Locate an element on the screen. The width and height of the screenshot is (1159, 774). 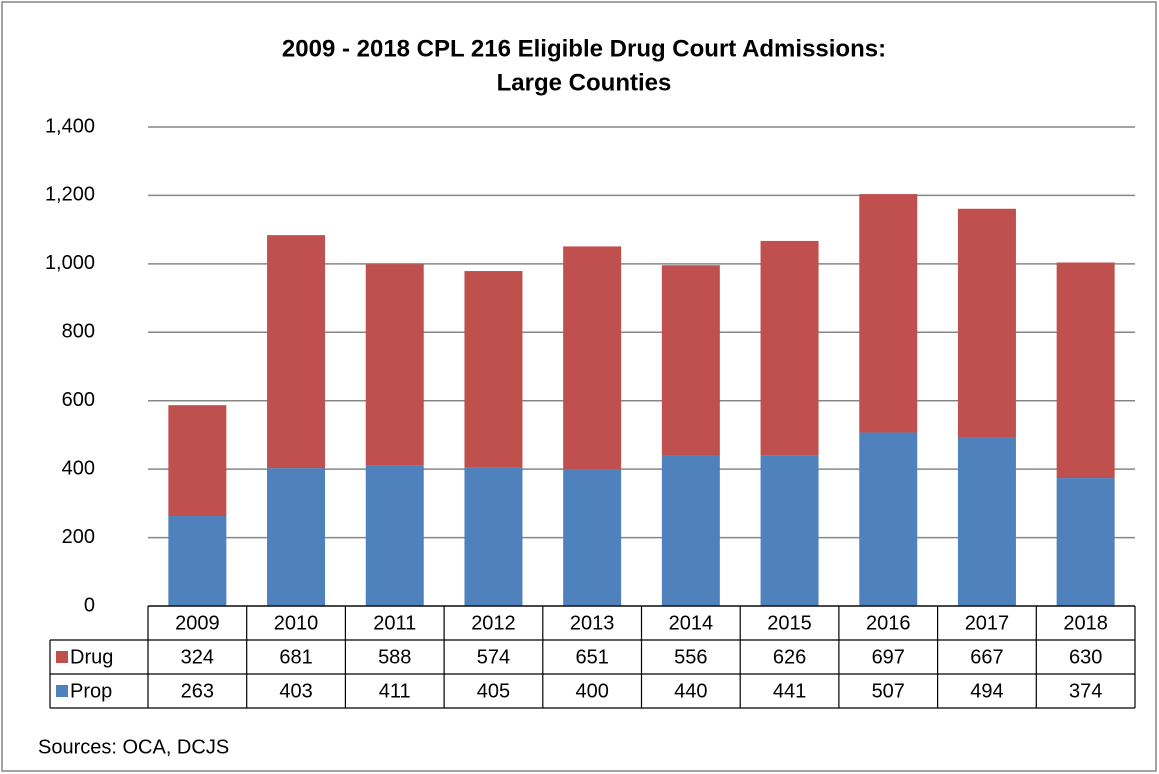
x-tick-label: 2014 is located at coordinates (691, 623).